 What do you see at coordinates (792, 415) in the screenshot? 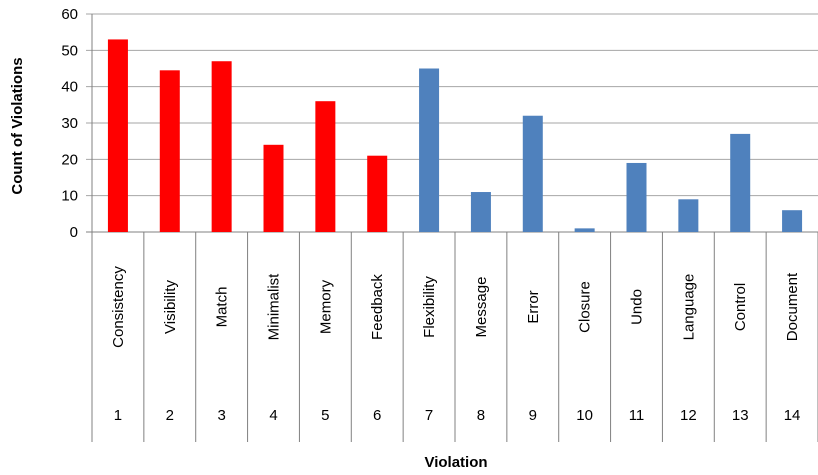
I see `category-number-label: 14` at bounding box center [792, 415].